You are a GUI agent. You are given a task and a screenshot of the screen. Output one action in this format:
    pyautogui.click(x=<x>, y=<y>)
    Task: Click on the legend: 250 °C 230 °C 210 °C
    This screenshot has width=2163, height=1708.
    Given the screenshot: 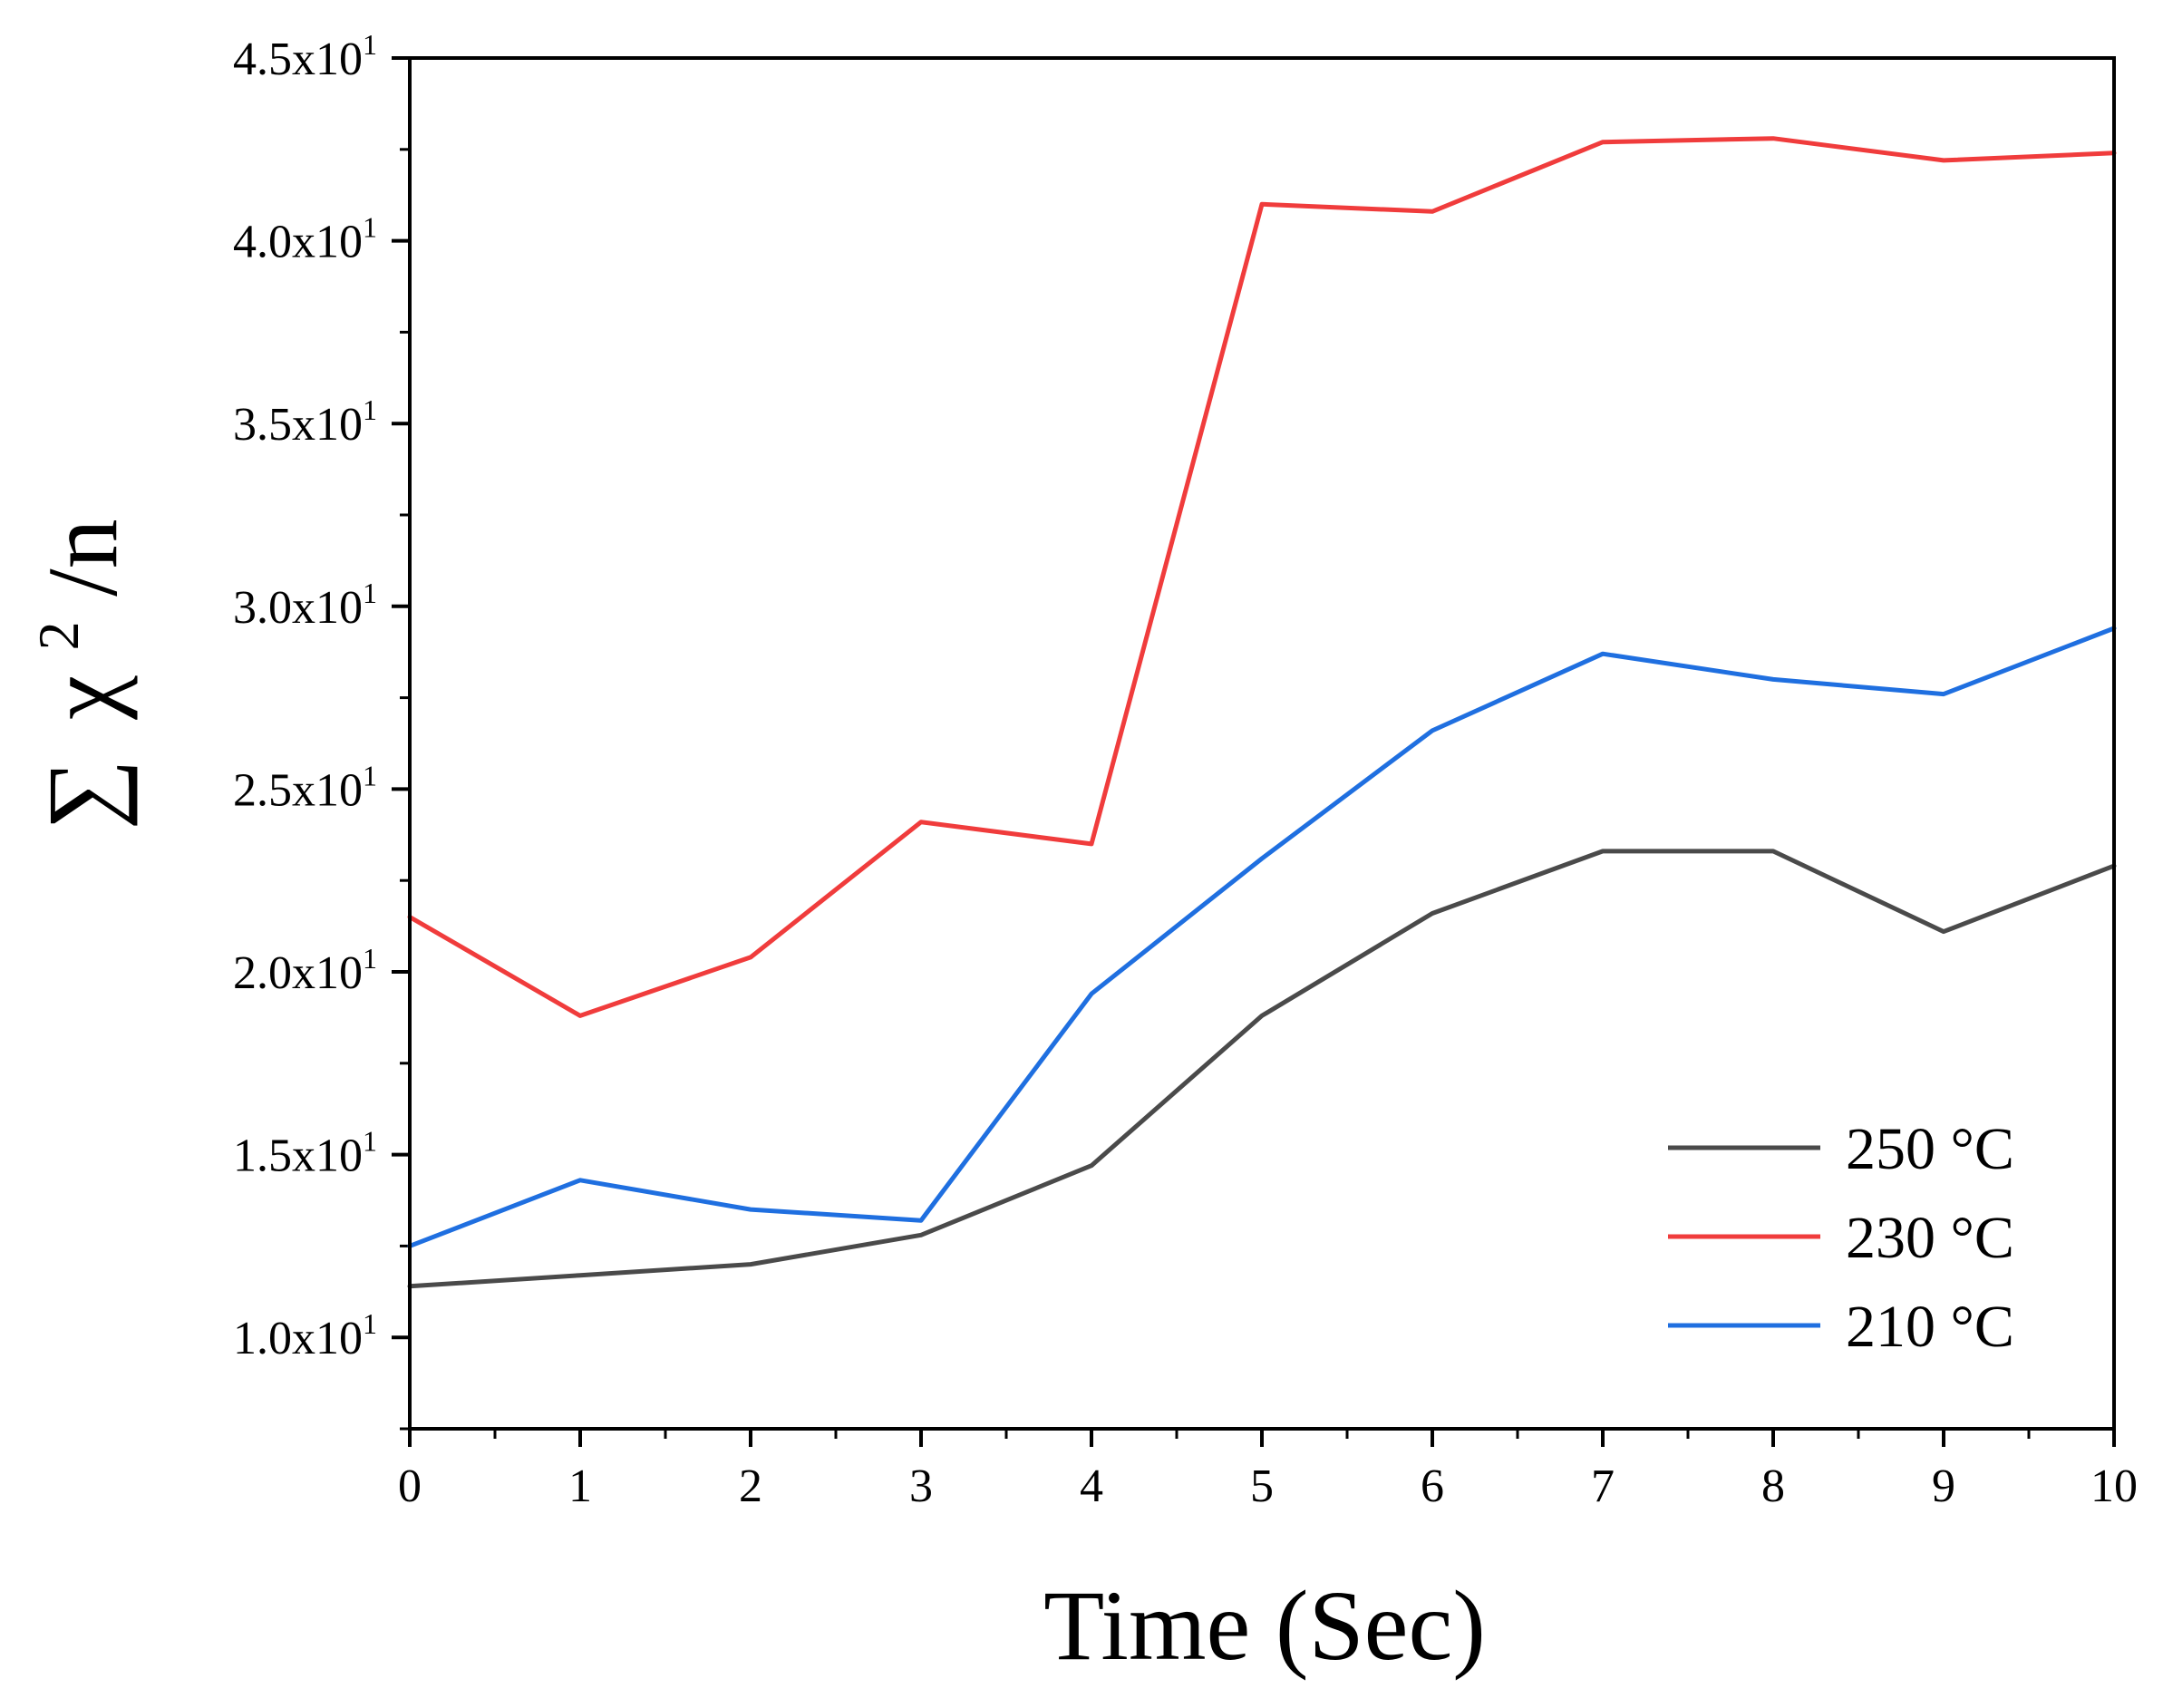 What is the action you would take?
    pyautogui.click(x=1841, y=1238)
    